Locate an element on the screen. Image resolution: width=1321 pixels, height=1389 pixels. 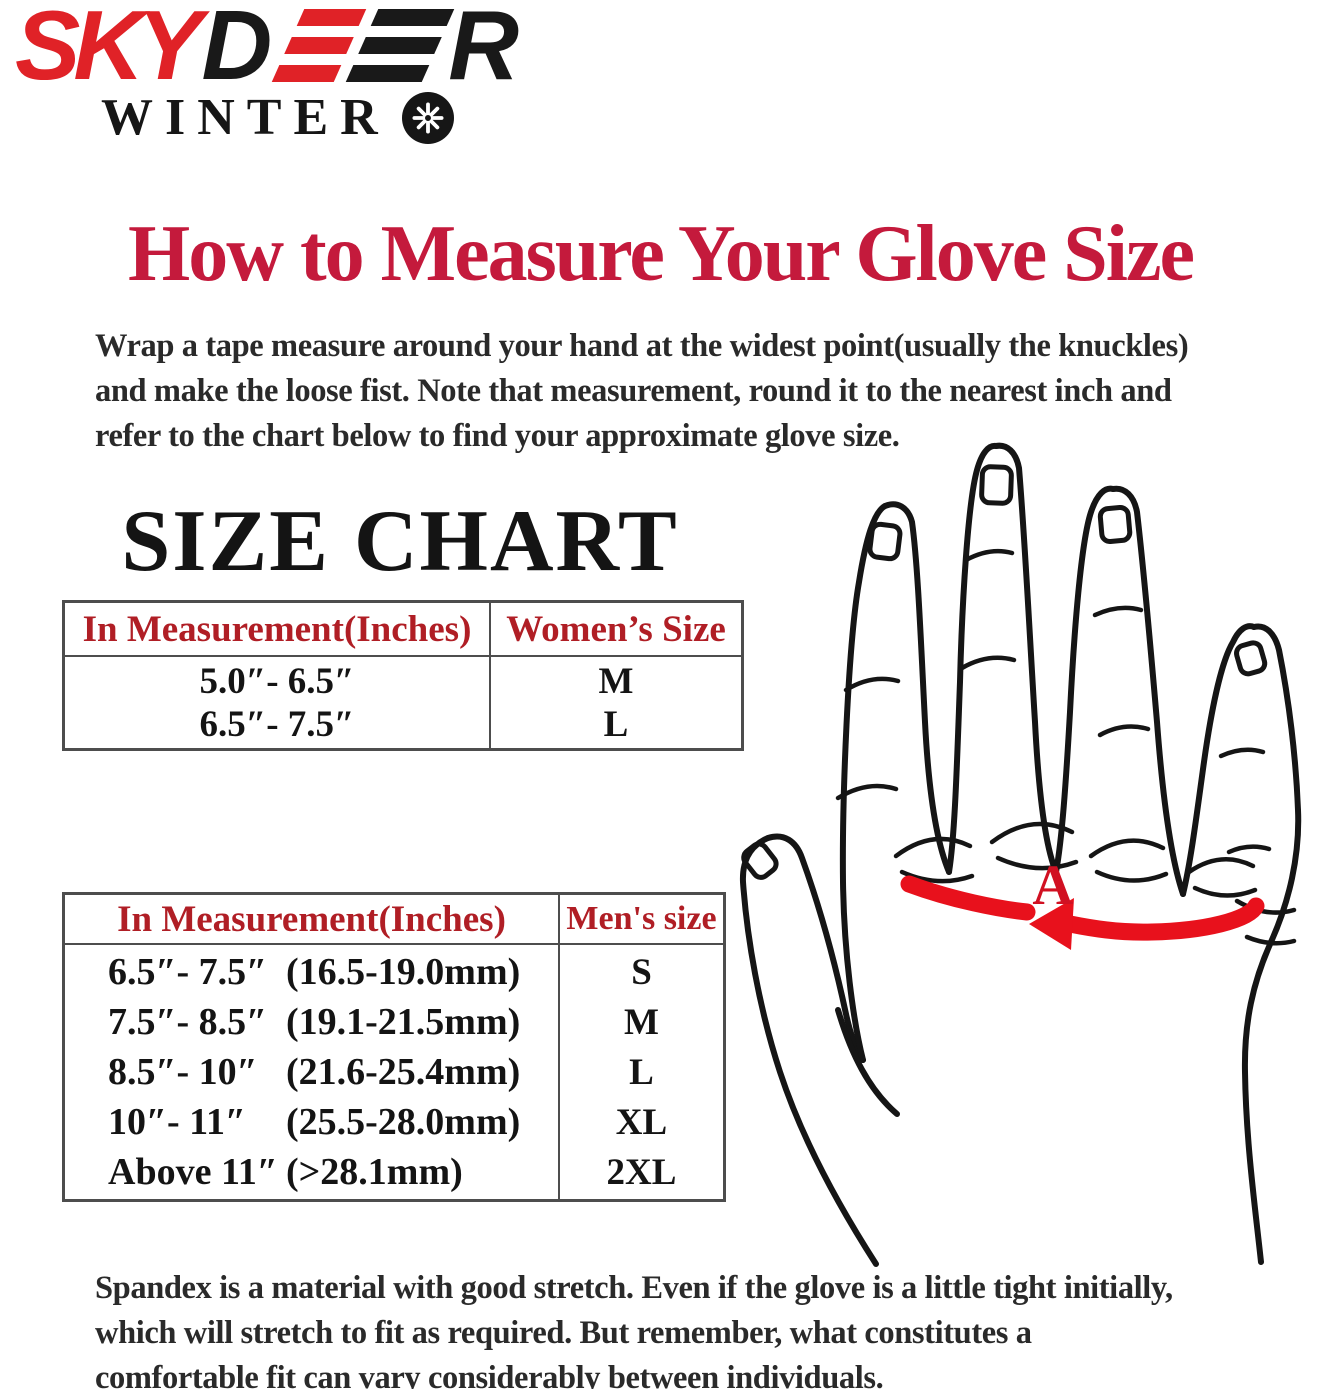
measurement-label-a: A is located at coordinates (1052, 885).